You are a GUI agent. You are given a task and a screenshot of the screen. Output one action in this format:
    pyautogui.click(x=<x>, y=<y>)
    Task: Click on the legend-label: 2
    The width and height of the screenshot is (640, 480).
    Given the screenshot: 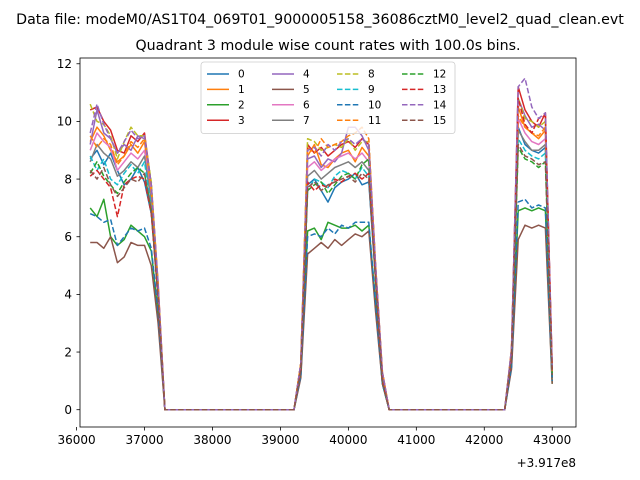 What is the action you would take?
    pyautogui.click(x=241, y=105)
    